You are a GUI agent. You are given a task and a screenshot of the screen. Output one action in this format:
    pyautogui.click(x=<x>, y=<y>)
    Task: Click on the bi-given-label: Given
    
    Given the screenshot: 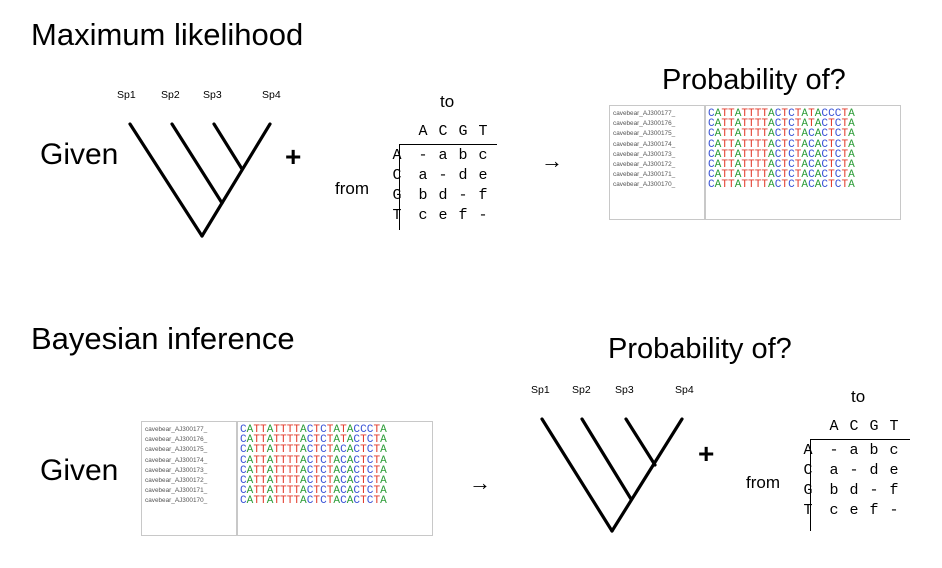 What is the action you would take?
    pyautogui.click(x=79, y=470)
    